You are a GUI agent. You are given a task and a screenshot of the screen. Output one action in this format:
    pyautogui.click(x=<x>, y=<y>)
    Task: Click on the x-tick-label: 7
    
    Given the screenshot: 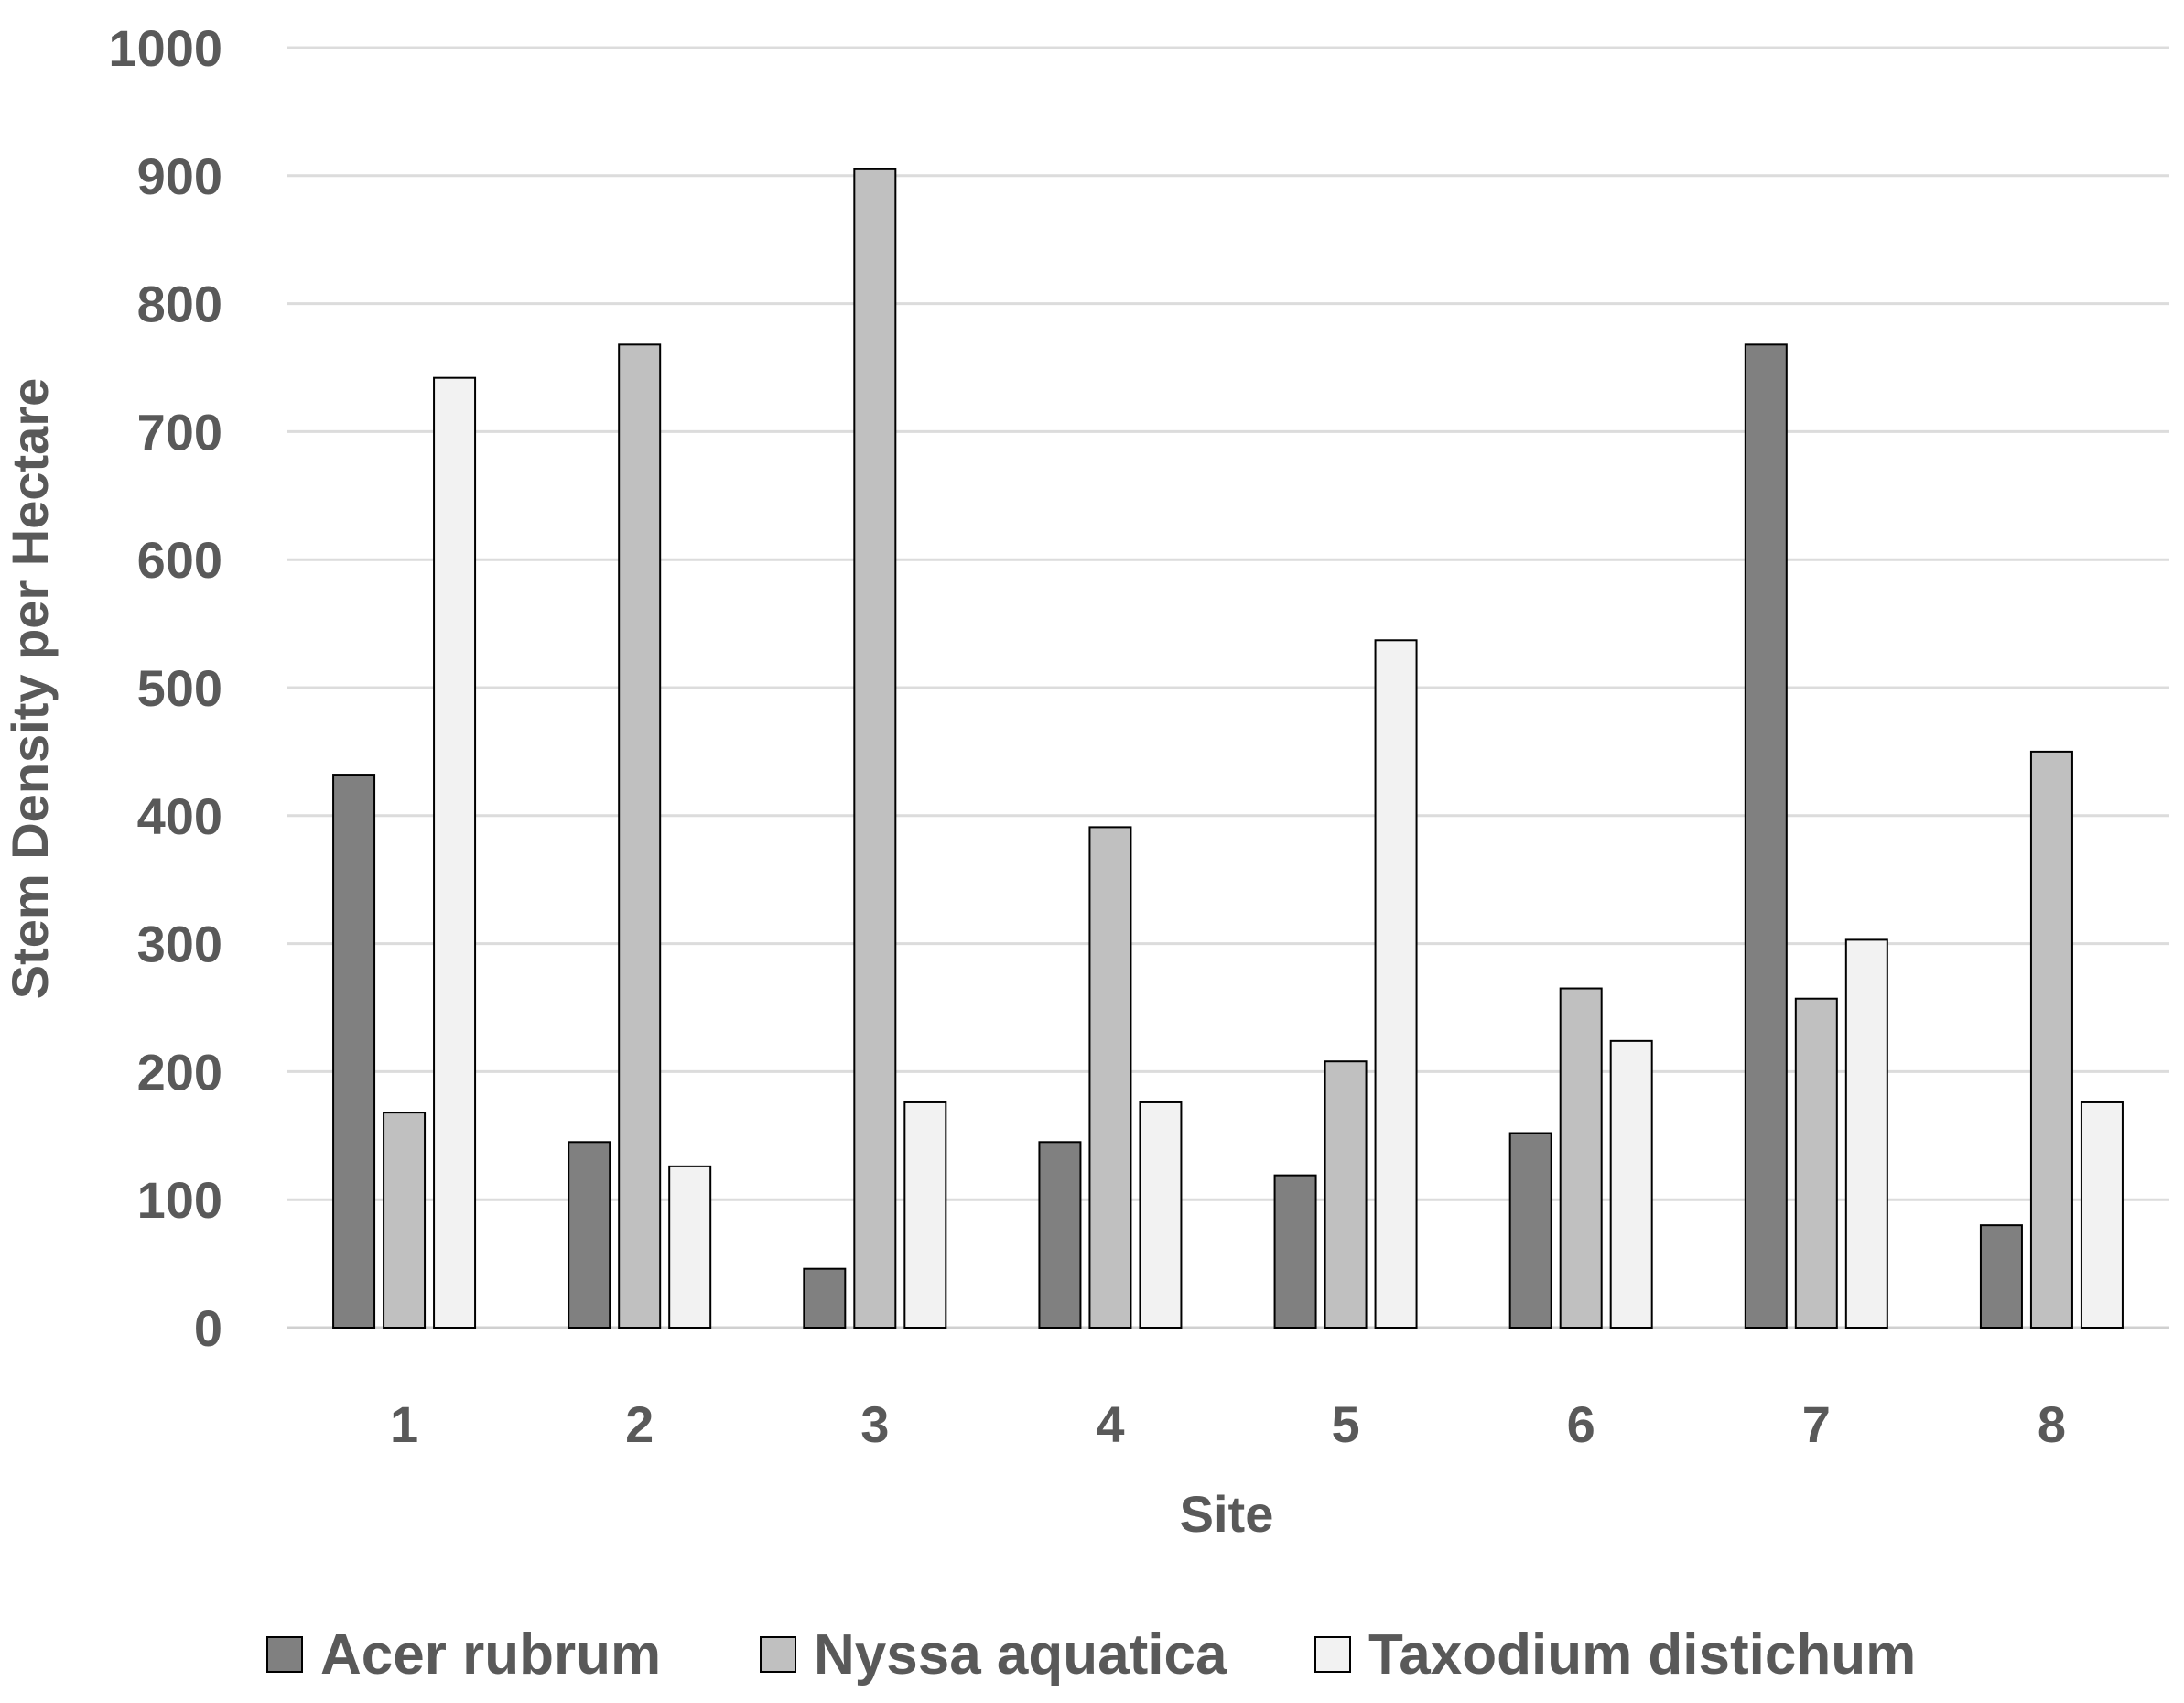 What is the action you would take?
    pyautogui.click(x=1816, y=1424)
    